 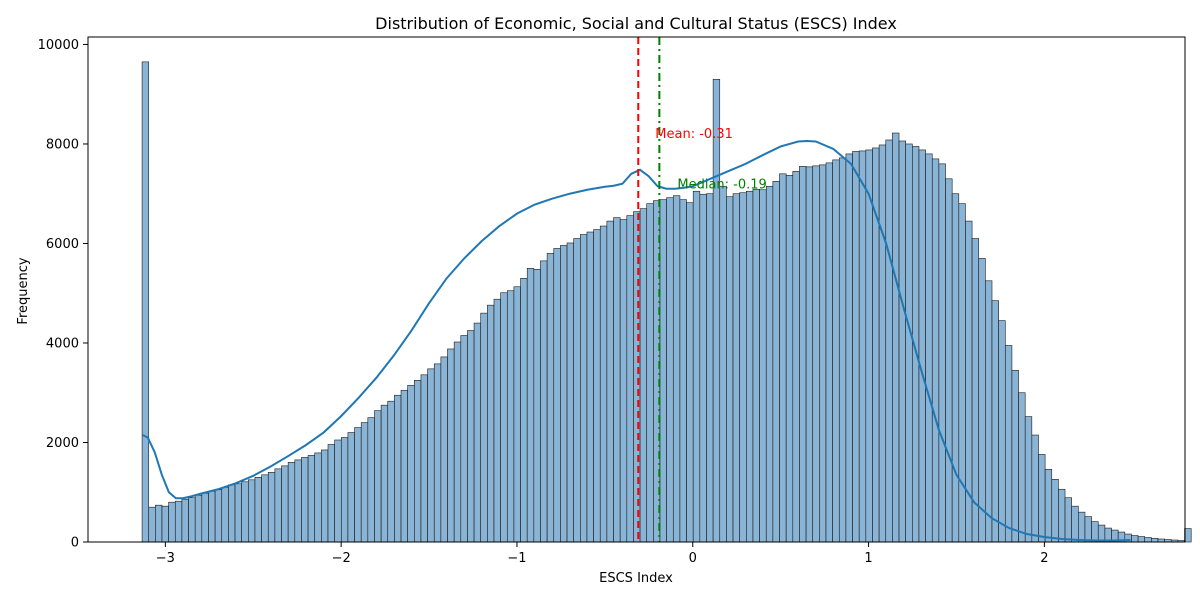 What do you see at coordinates (62, 343) in the screenshot?
I see `y-tick-label: 4000` at bounding box center [62, 343].